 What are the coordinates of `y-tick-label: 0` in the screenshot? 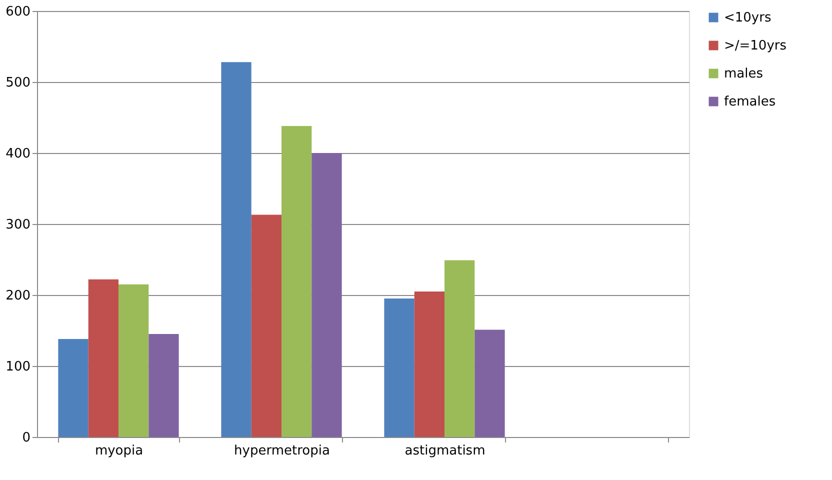 It's located at (26, 438).